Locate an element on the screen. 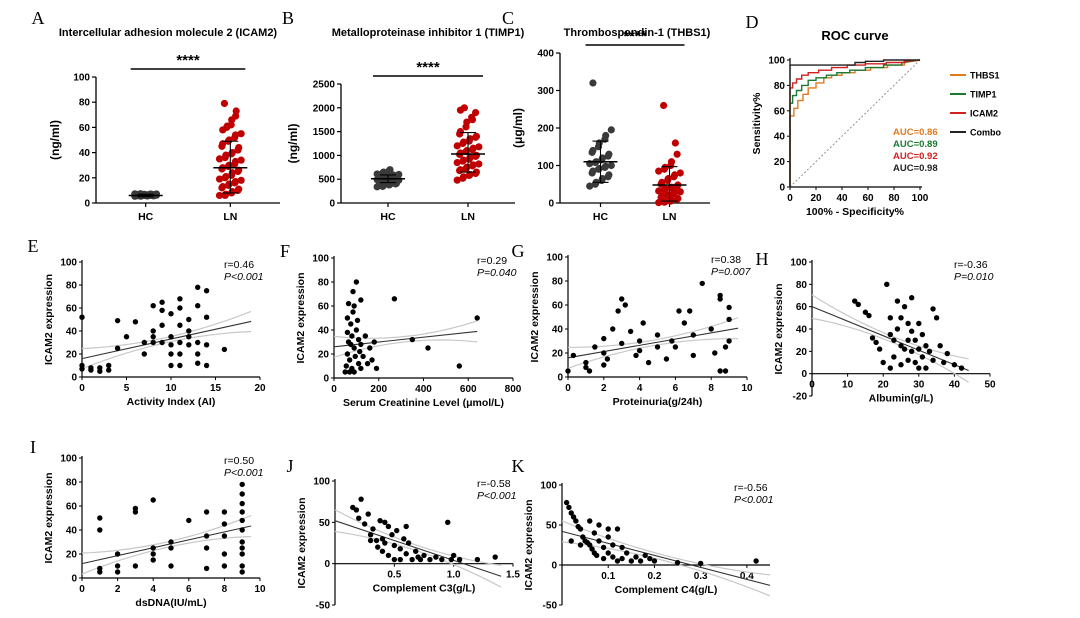 This screenshot has height=618, width=1080. ci-lower is located at coordinates (166, 555).